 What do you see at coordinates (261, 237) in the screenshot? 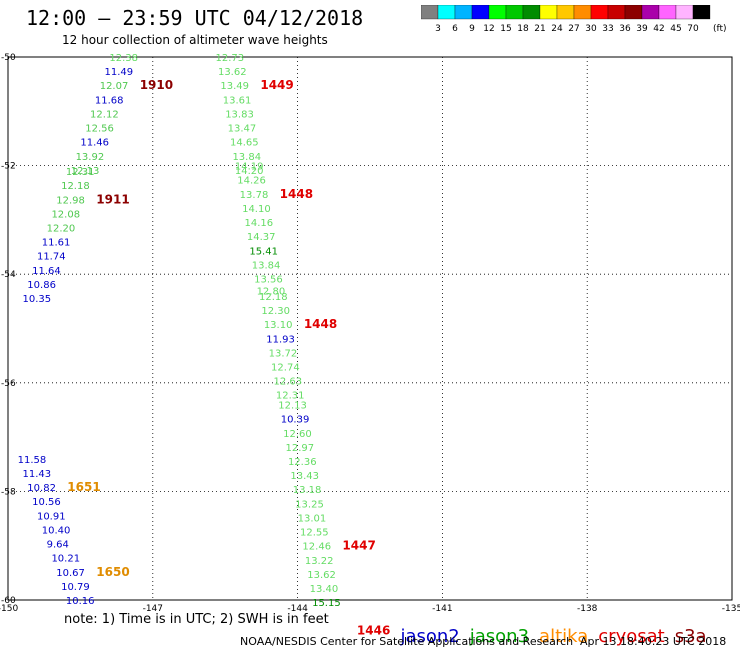
I see `wave-height-value: 14.37` at bounding box center [261, 237].